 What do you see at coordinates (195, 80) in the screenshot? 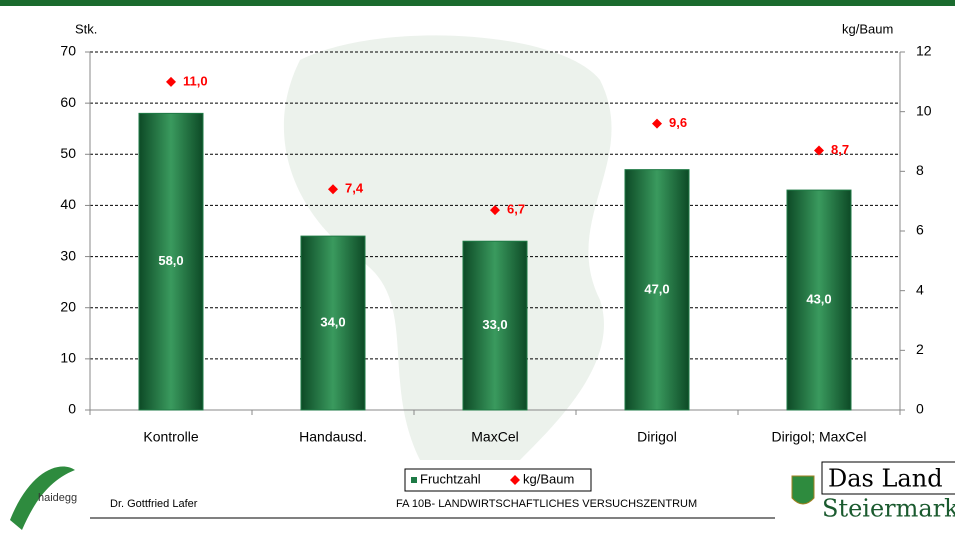
I see `point-label: 11,0` at bounding box center [195, 80].